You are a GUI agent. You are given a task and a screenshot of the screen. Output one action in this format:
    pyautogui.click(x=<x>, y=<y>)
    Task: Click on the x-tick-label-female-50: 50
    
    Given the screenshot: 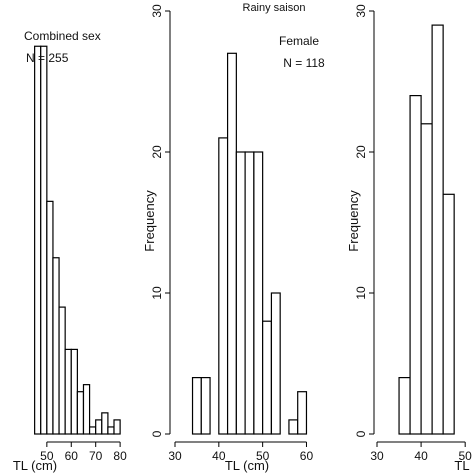 What is the action you would take?
    pyautogui.click(x=263, y=456)
    